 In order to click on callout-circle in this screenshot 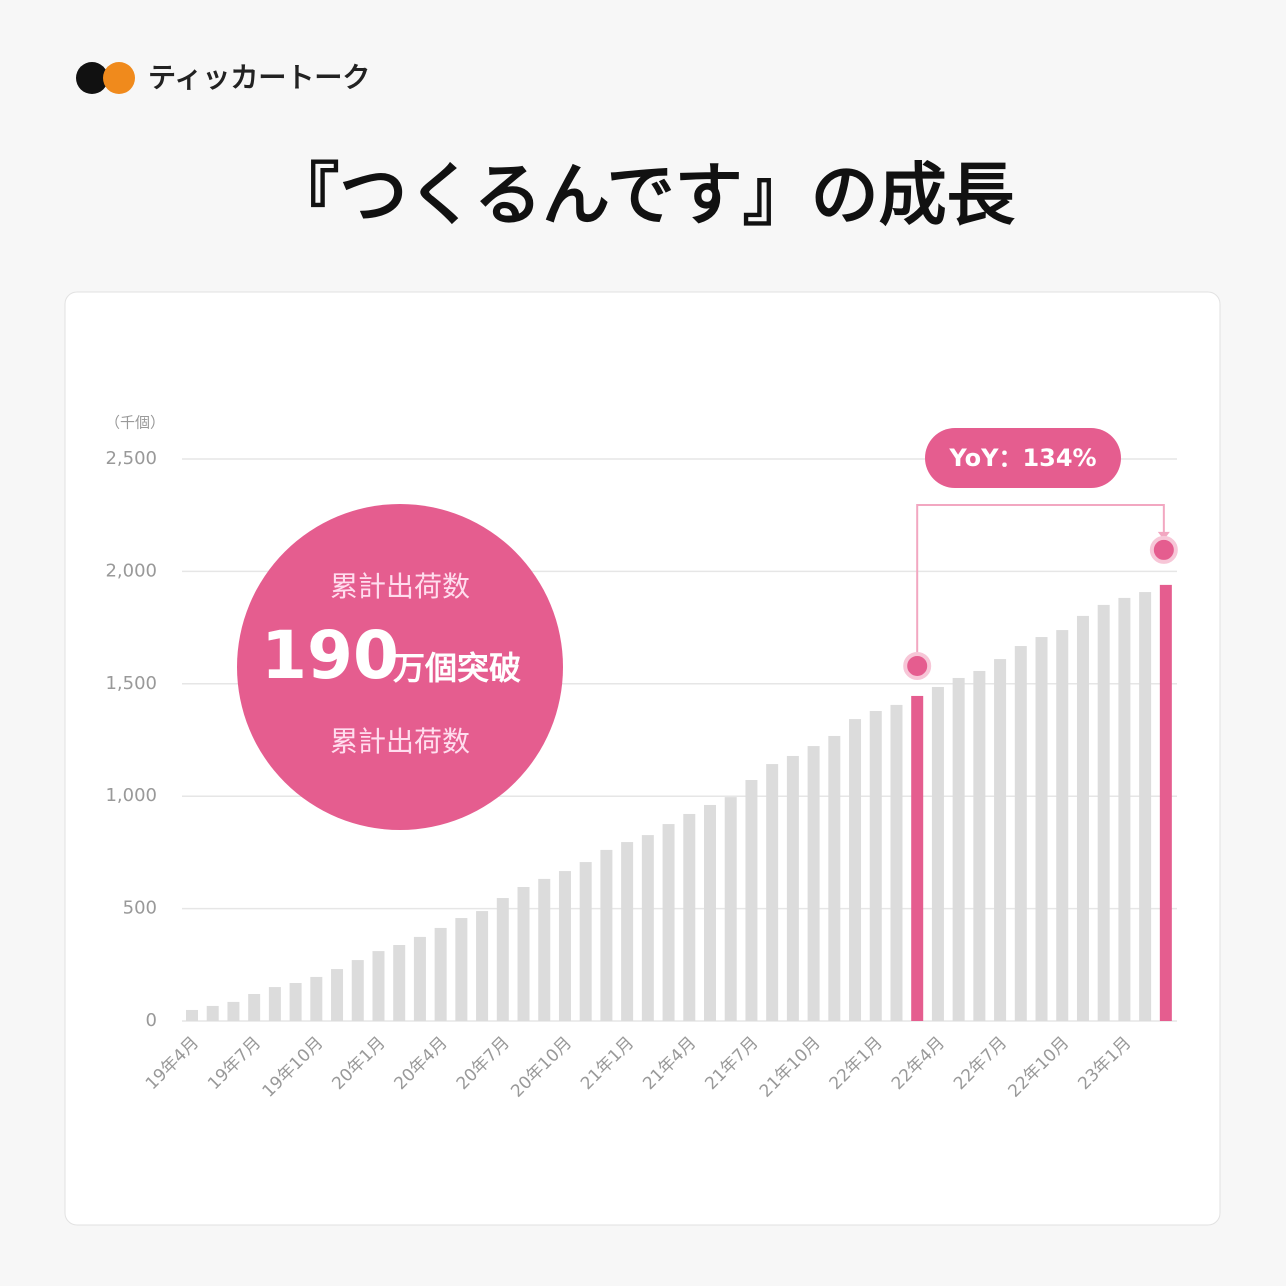, I will do `click(400, 667)`.